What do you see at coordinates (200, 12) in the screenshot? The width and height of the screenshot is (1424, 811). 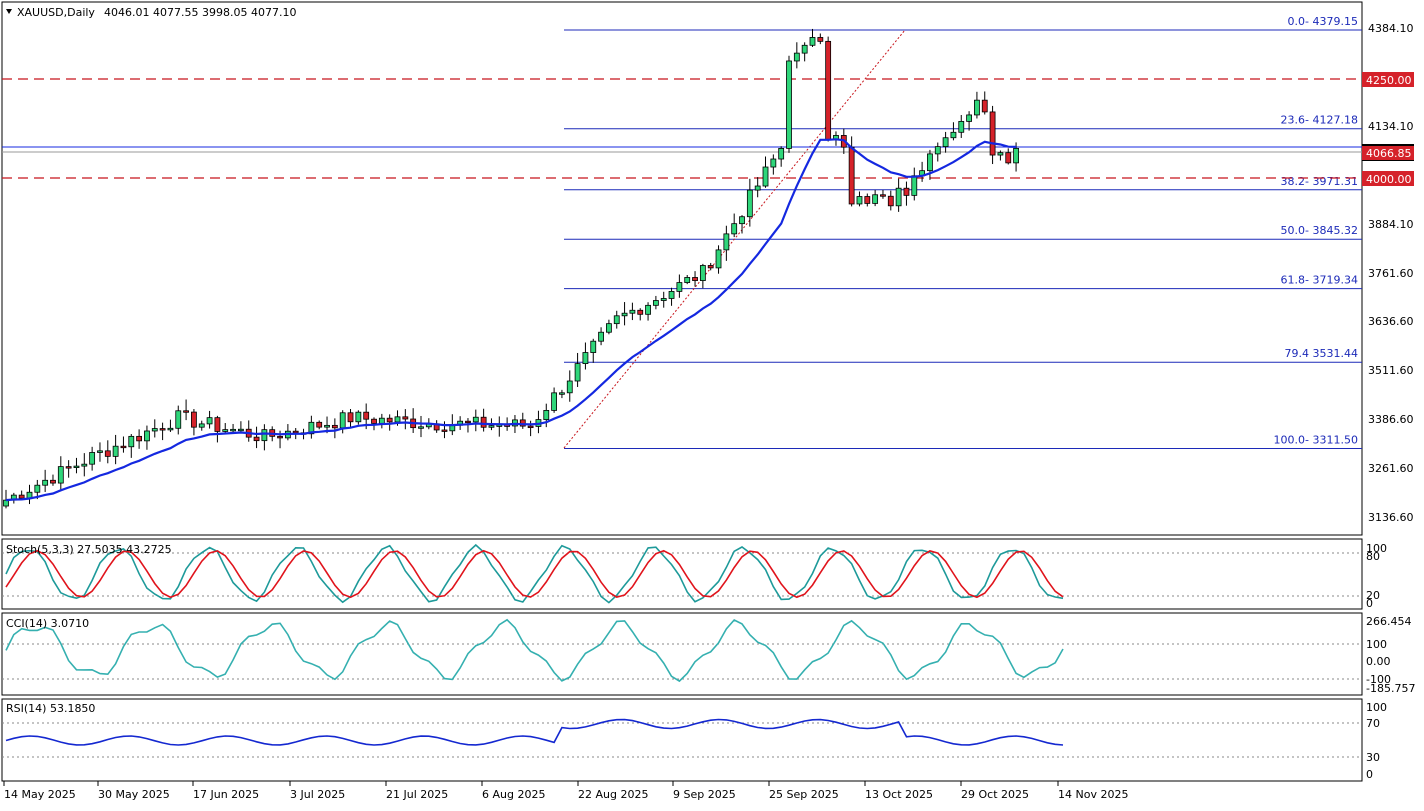 I see `ohlc-values: 4046.01 4077.55 3998.05 4077.10` at bounding box center [200, 12].